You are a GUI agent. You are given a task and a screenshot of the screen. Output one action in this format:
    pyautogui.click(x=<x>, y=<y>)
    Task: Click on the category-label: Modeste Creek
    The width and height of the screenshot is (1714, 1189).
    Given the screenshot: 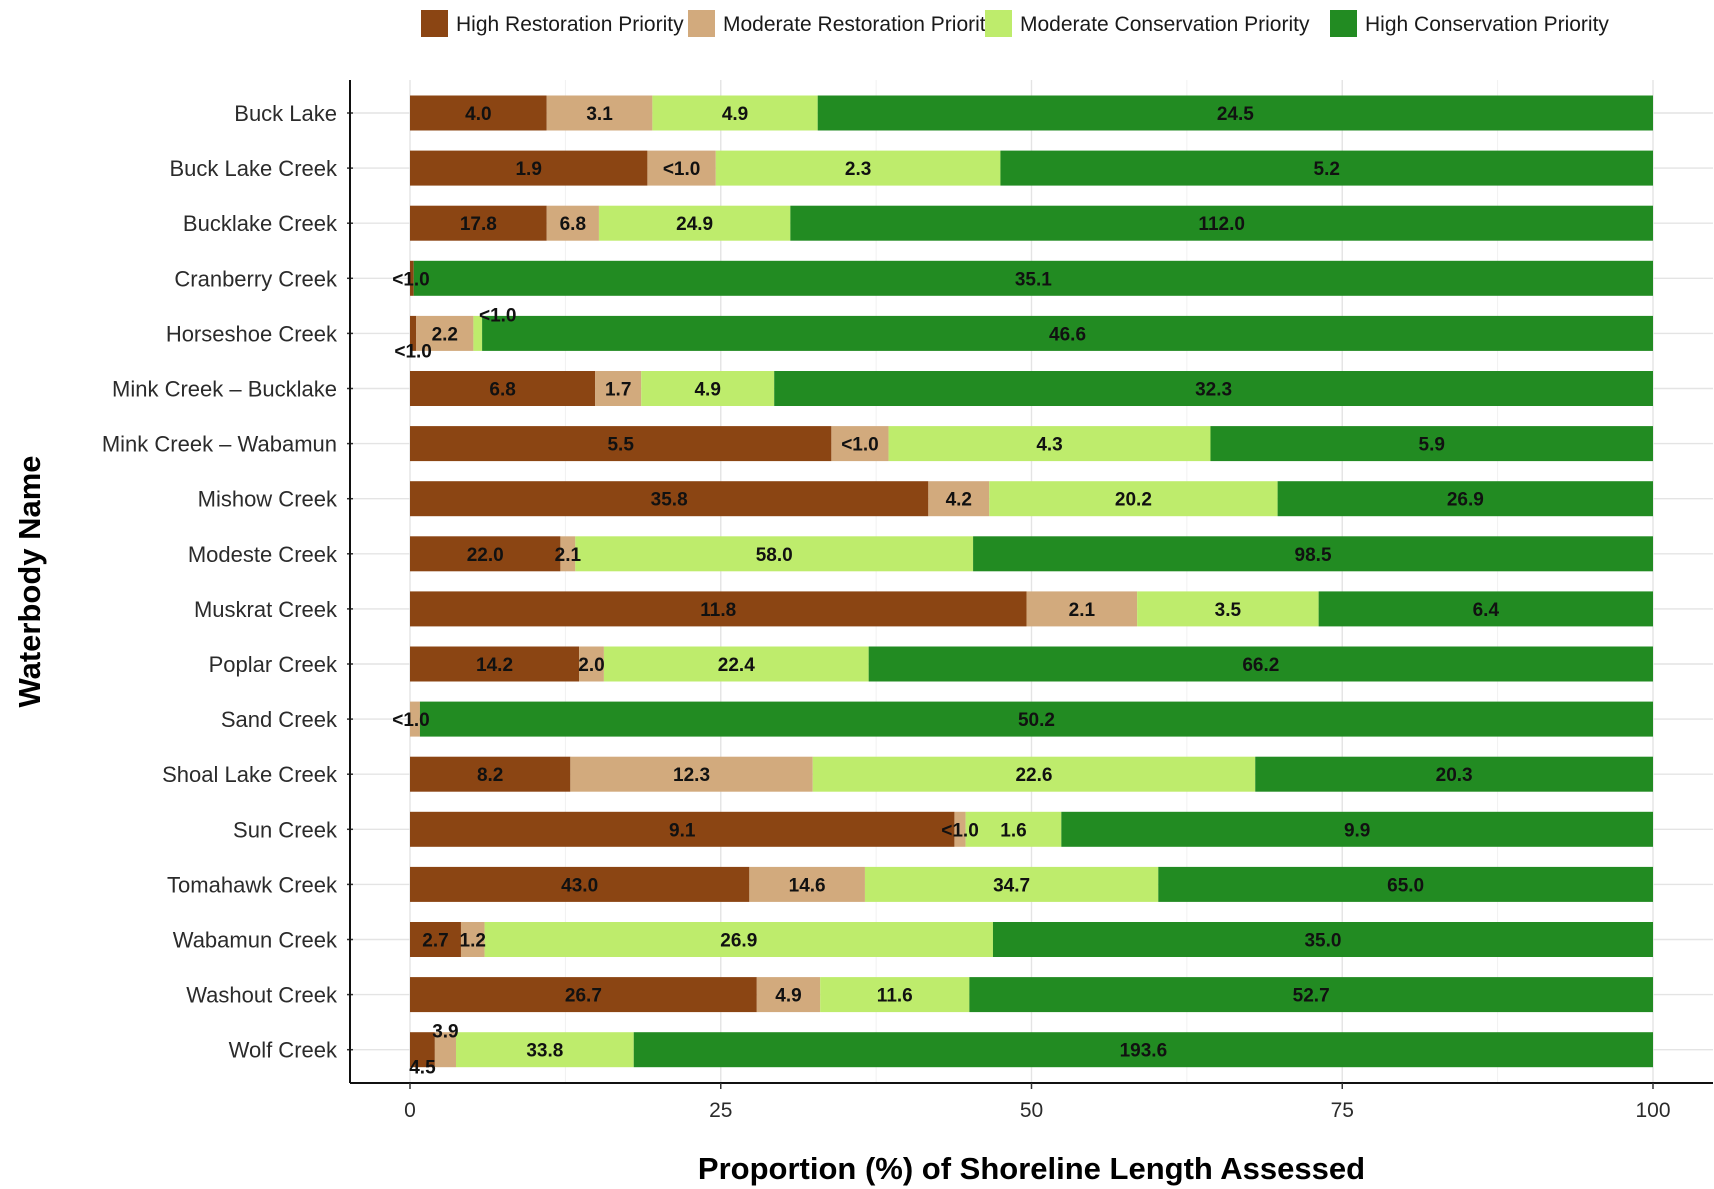 What is the action you would take?
    pyautogui.click(x=263, y=554)
    